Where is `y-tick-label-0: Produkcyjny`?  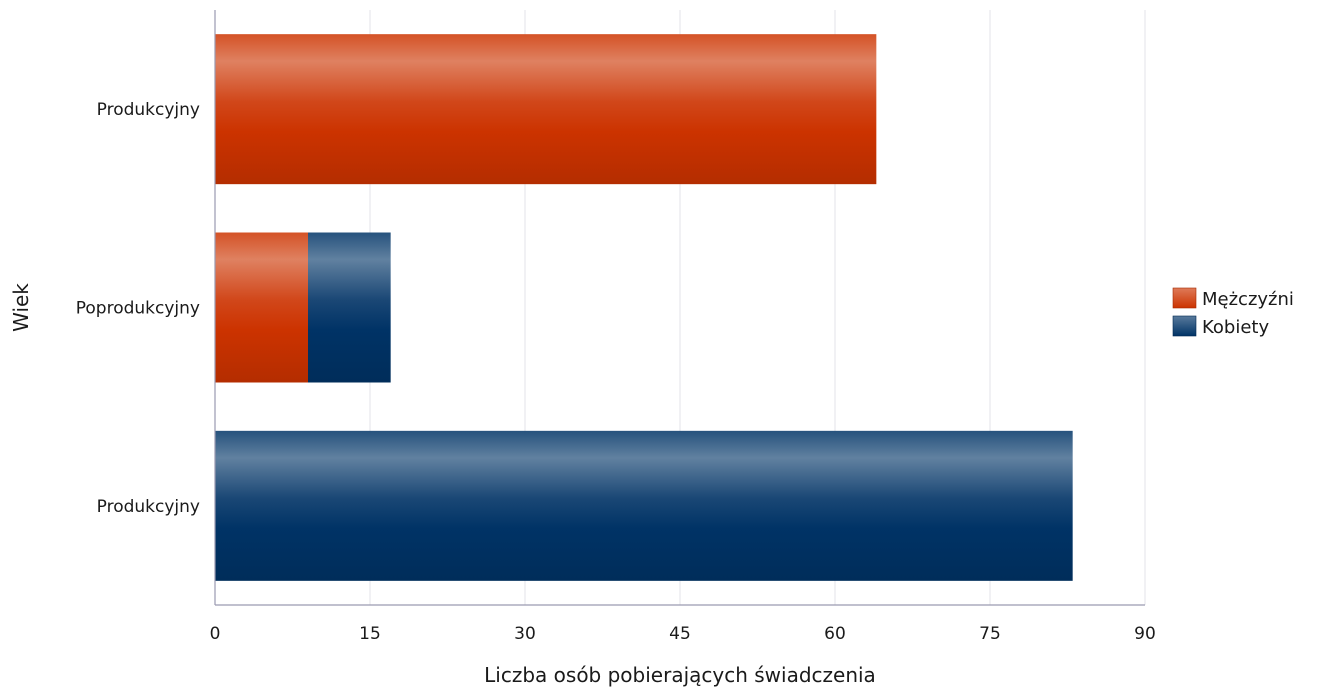 y-tick-label-0: Produkcyjny is located at coordinates (148, 110).